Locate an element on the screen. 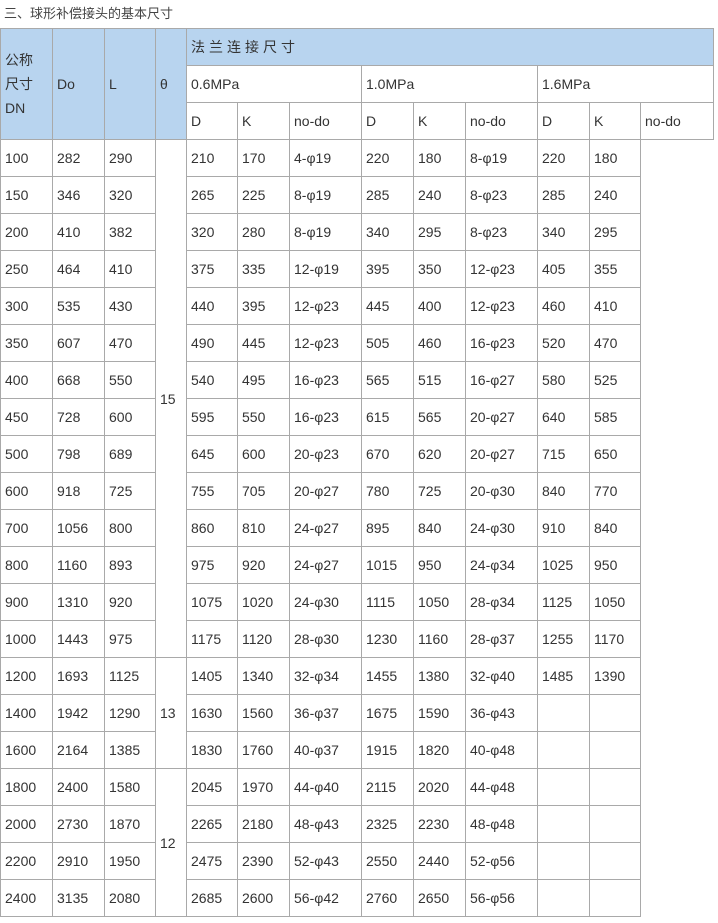 The width and height of the screenshot is (718, 923). data-cell: 500 is located at coordinates (26, 454).